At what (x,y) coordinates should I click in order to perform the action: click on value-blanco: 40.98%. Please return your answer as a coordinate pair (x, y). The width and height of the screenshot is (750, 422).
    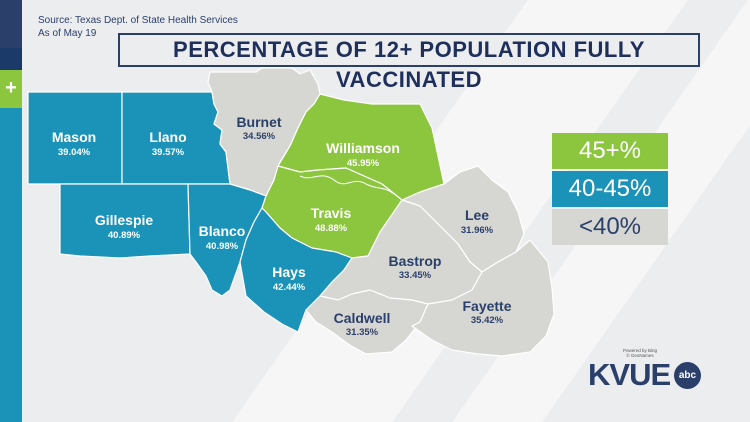
    Looking at the image, I should click on (222, 246).